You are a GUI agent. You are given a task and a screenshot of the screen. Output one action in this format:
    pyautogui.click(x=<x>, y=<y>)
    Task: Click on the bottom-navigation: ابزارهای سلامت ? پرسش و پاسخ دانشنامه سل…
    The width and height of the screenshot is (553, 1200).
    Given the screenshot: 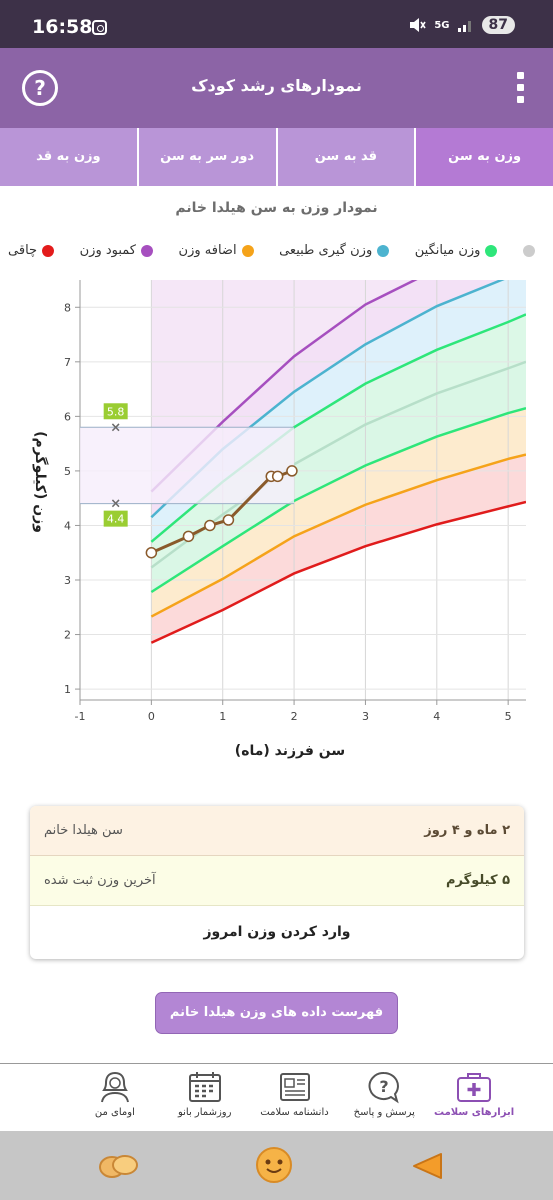 What is the action you would take?
    pyautogui.click(x=276, y=1097)
    